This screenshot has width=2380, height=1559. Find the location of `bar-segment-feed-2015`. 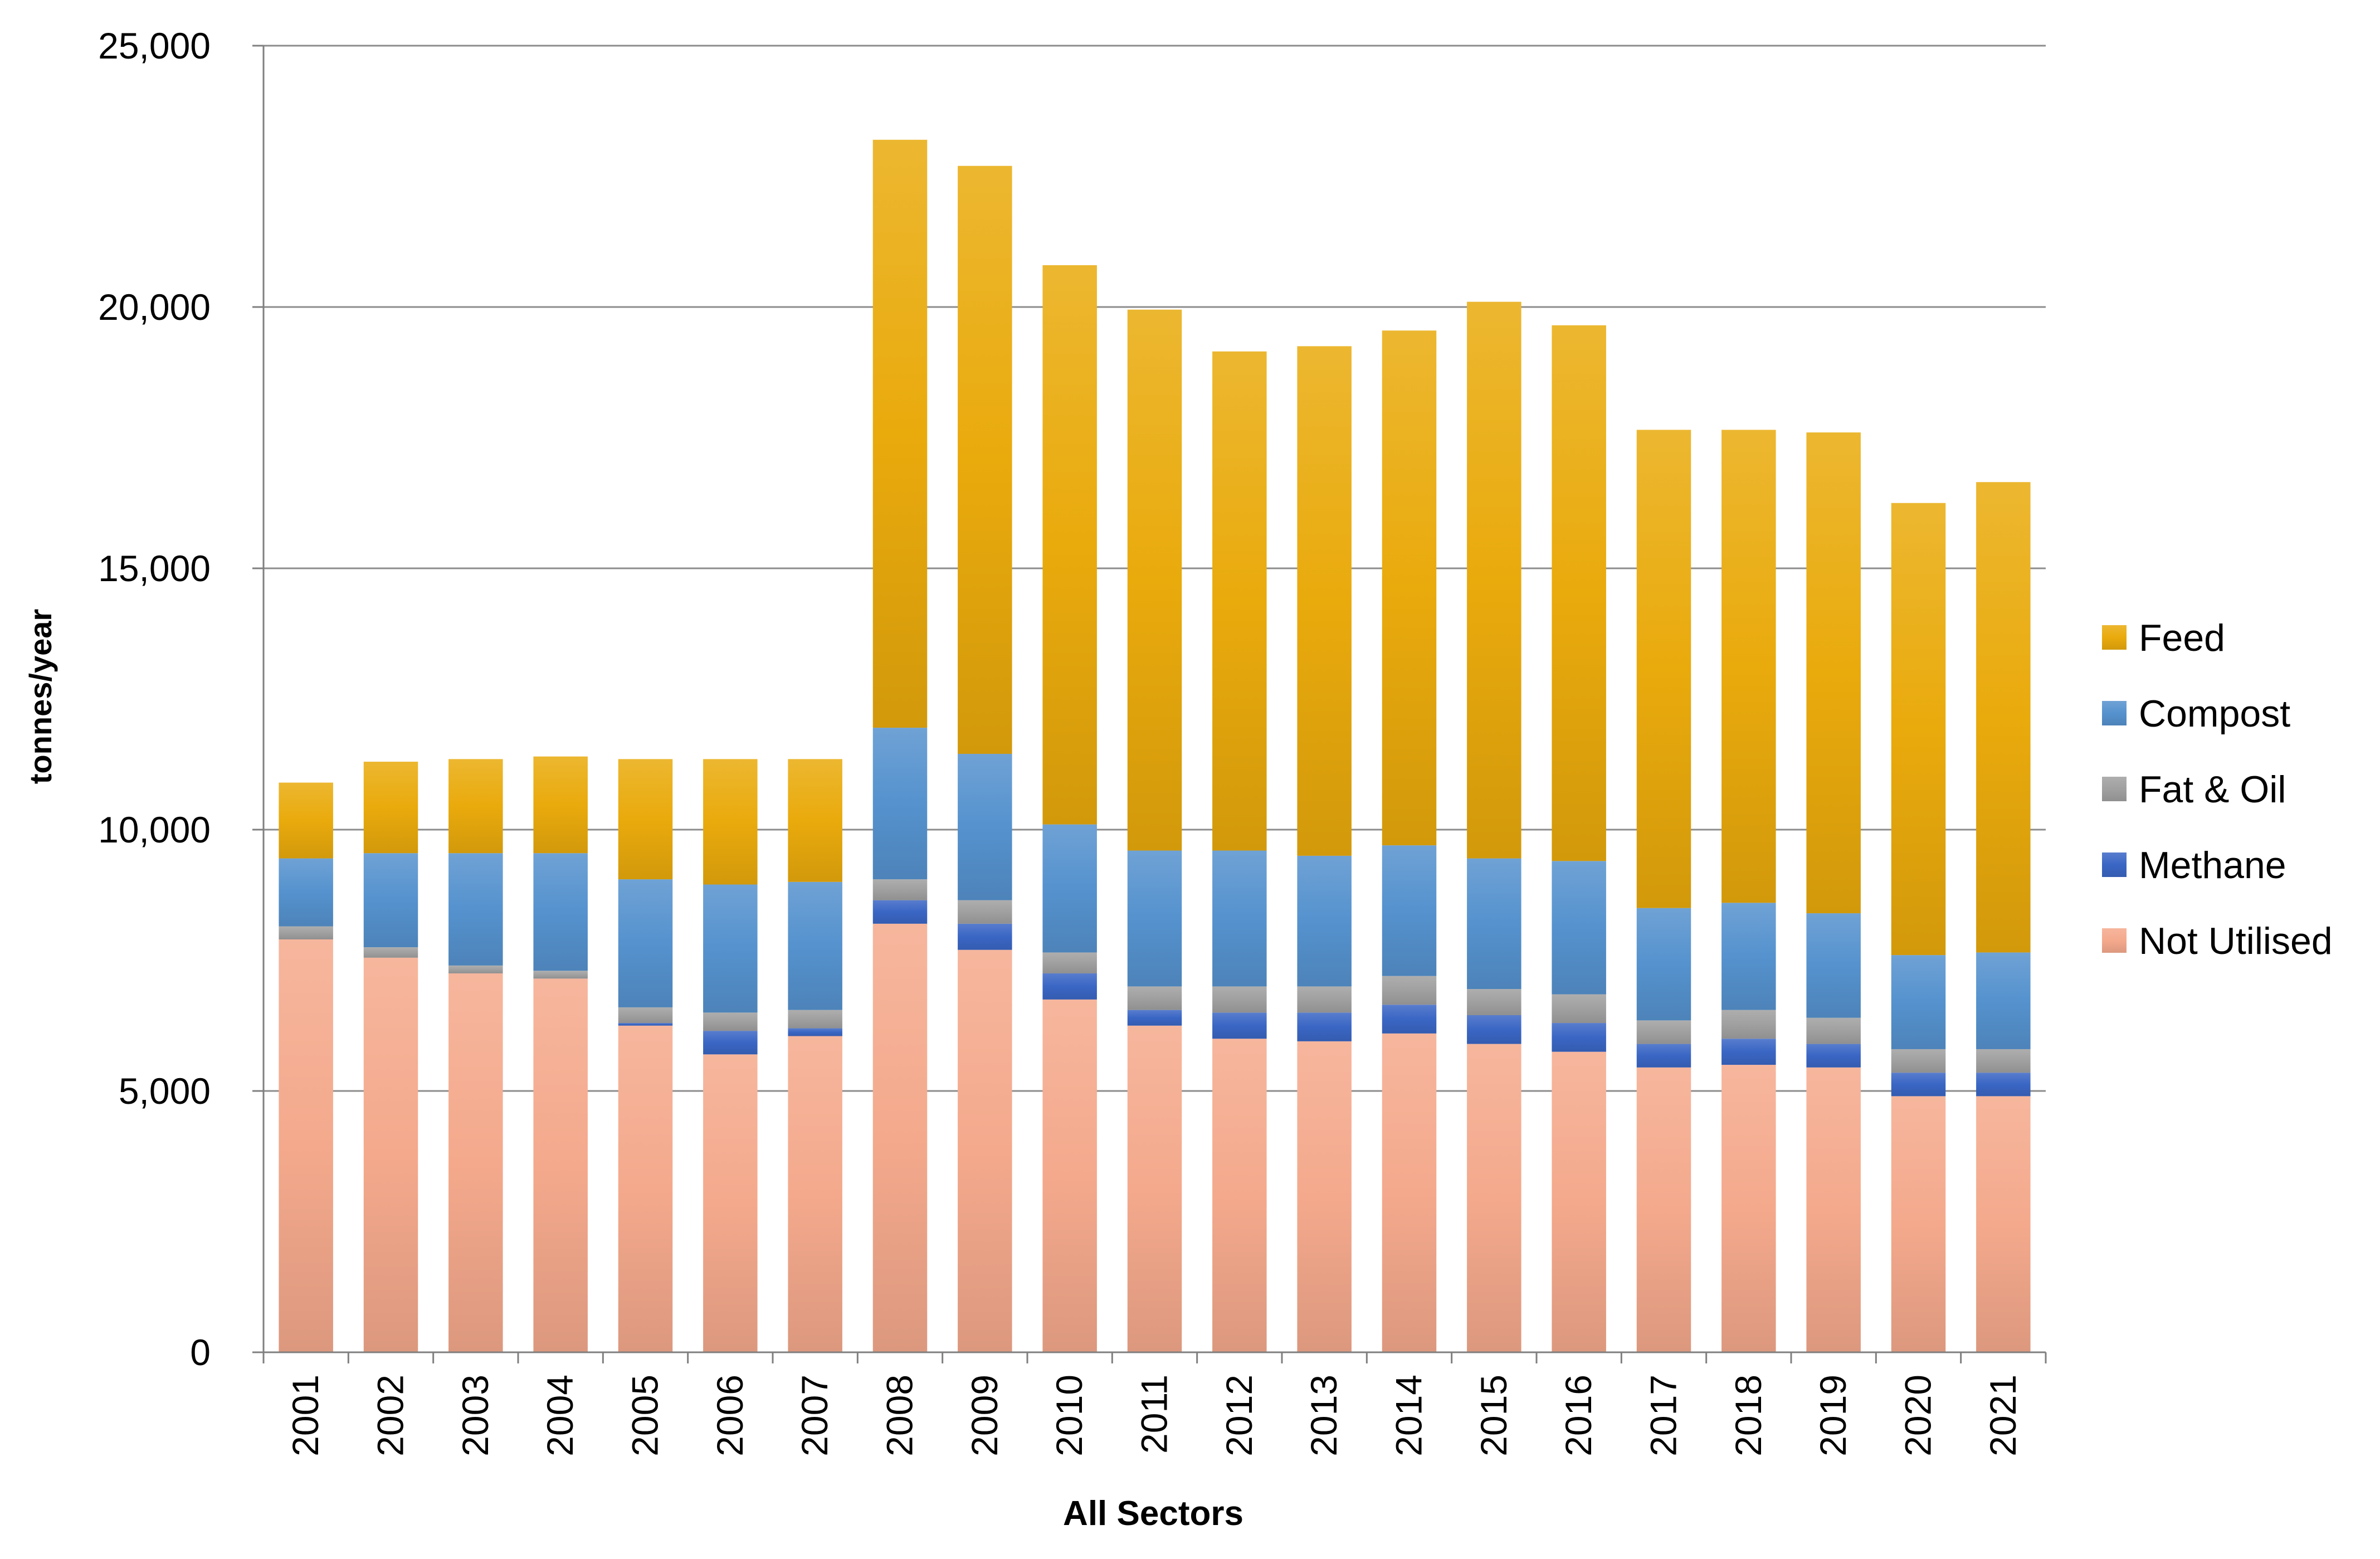

bar-segment-feed-2015 is located at coordinates (1494, 580).